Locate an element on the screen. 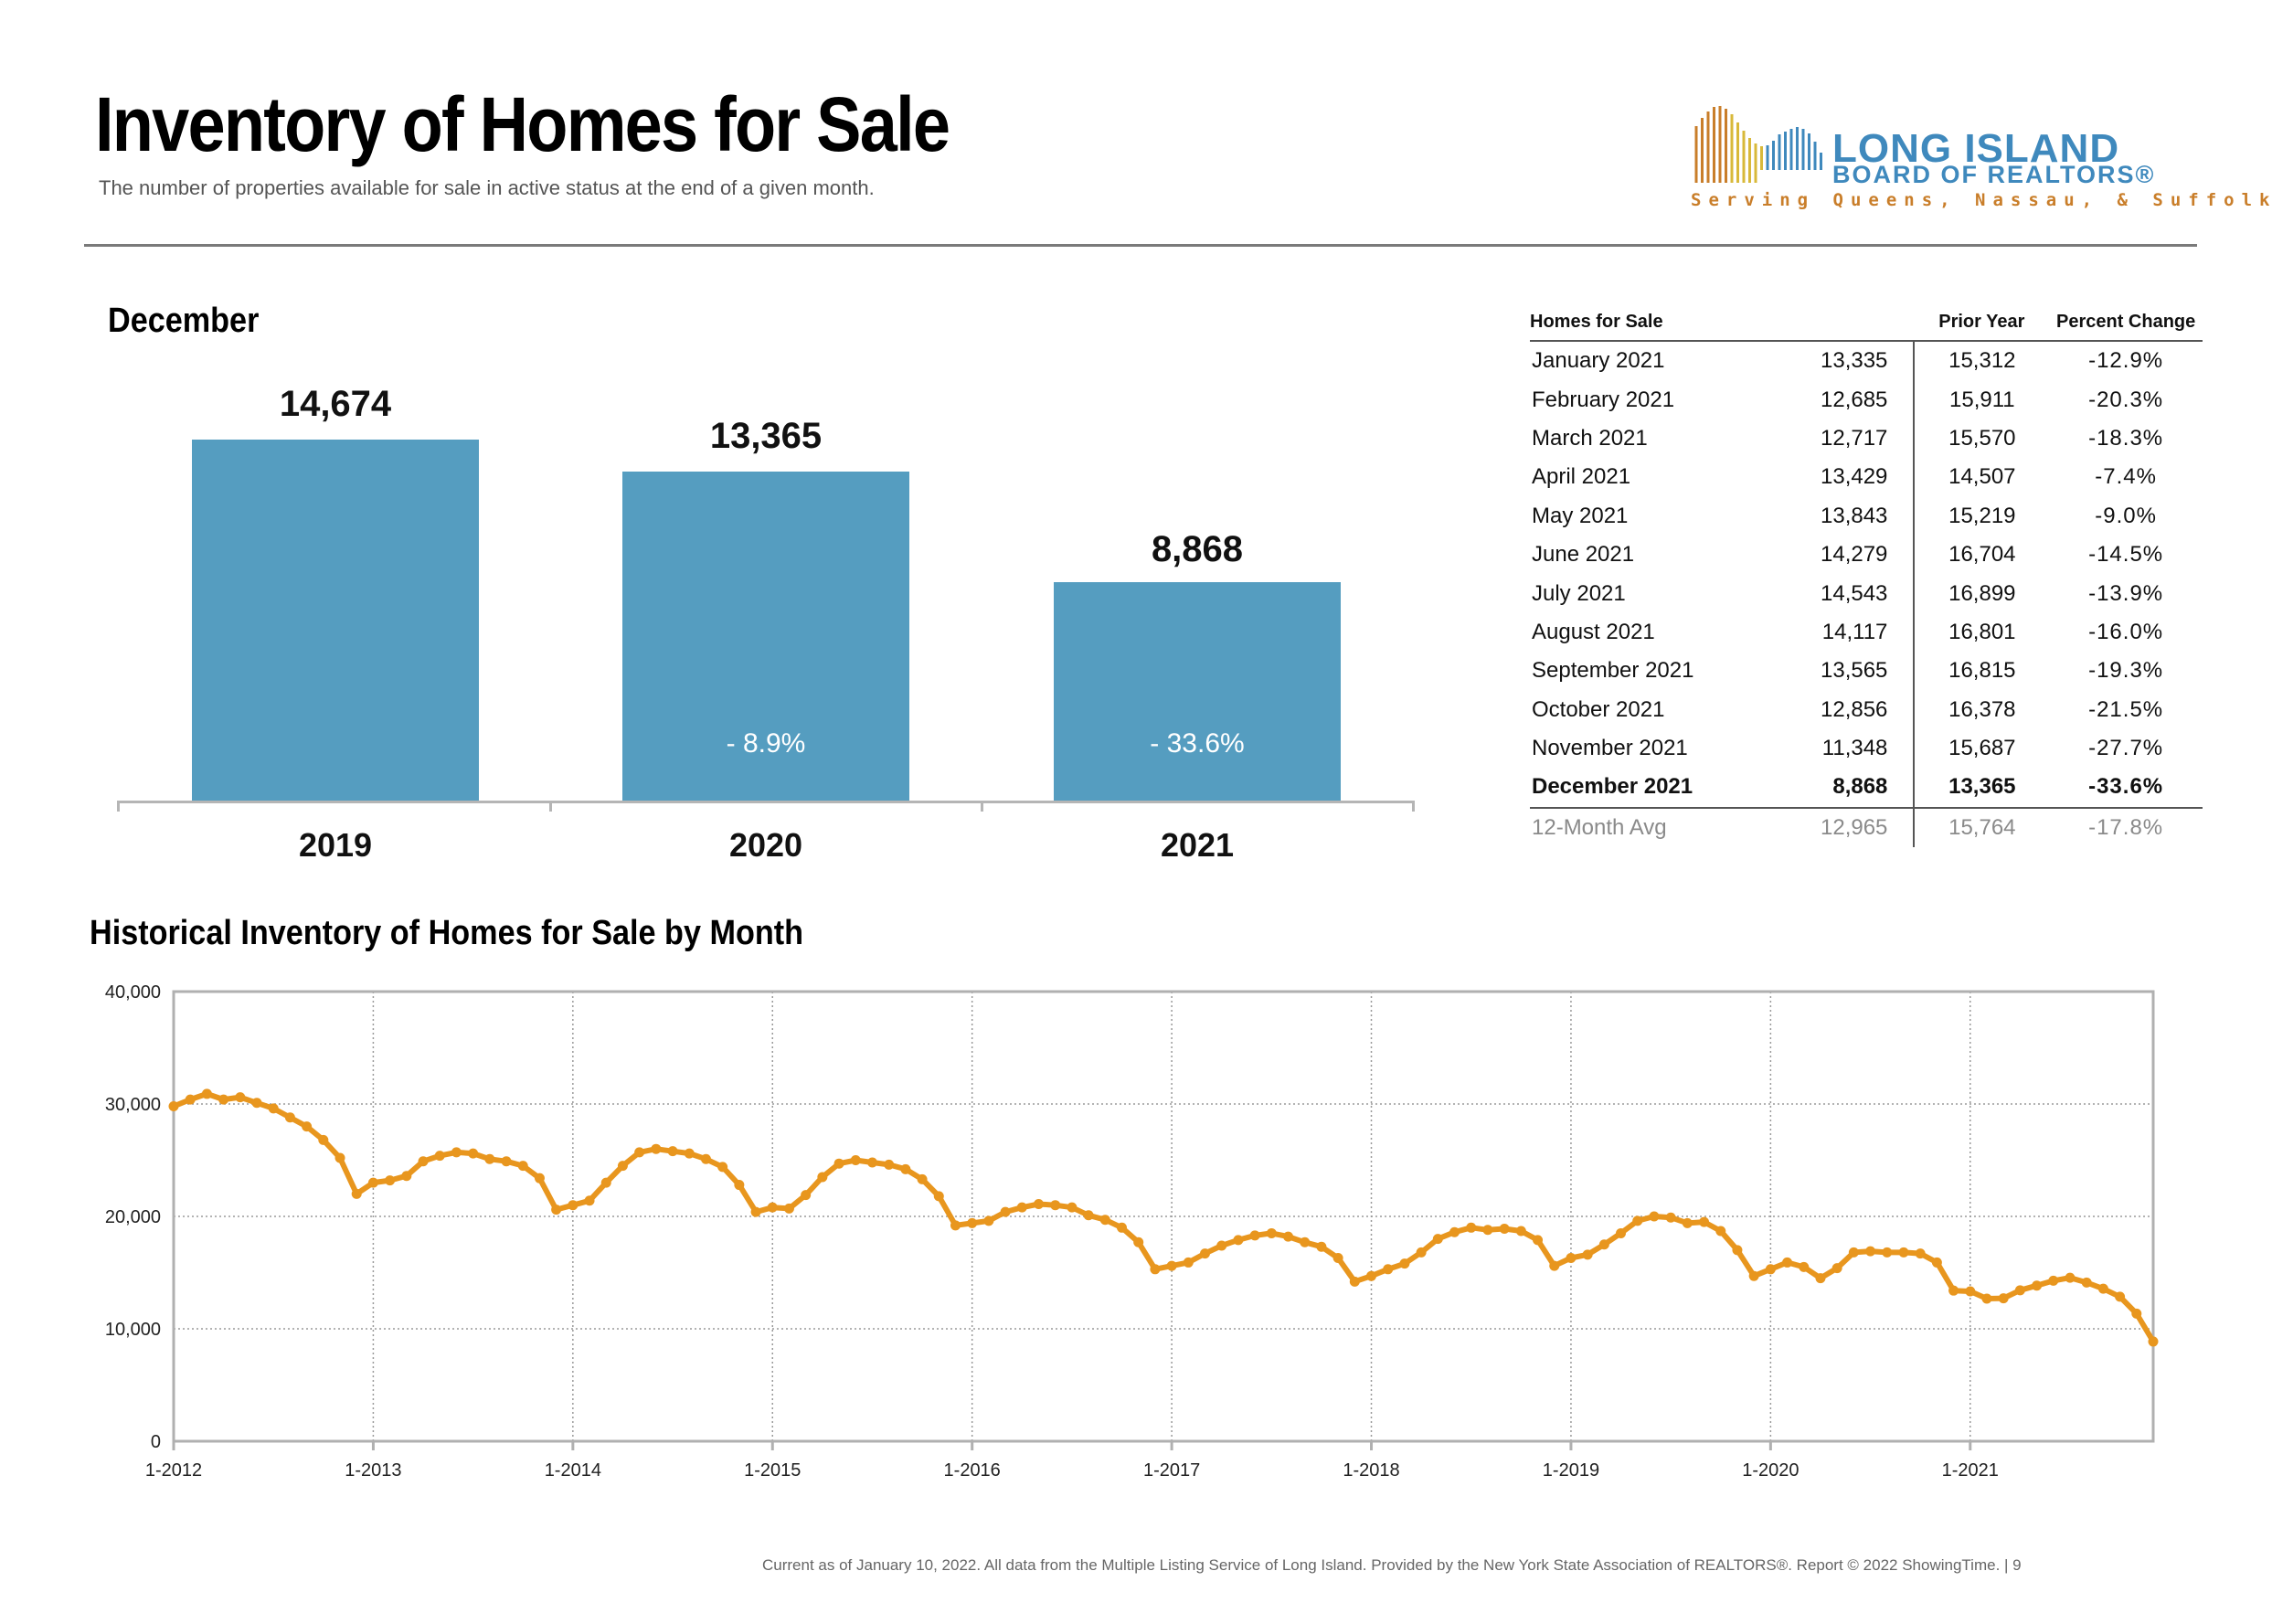  table-cell-prior-year: 15,687 is located at coordinates (1982, 749).